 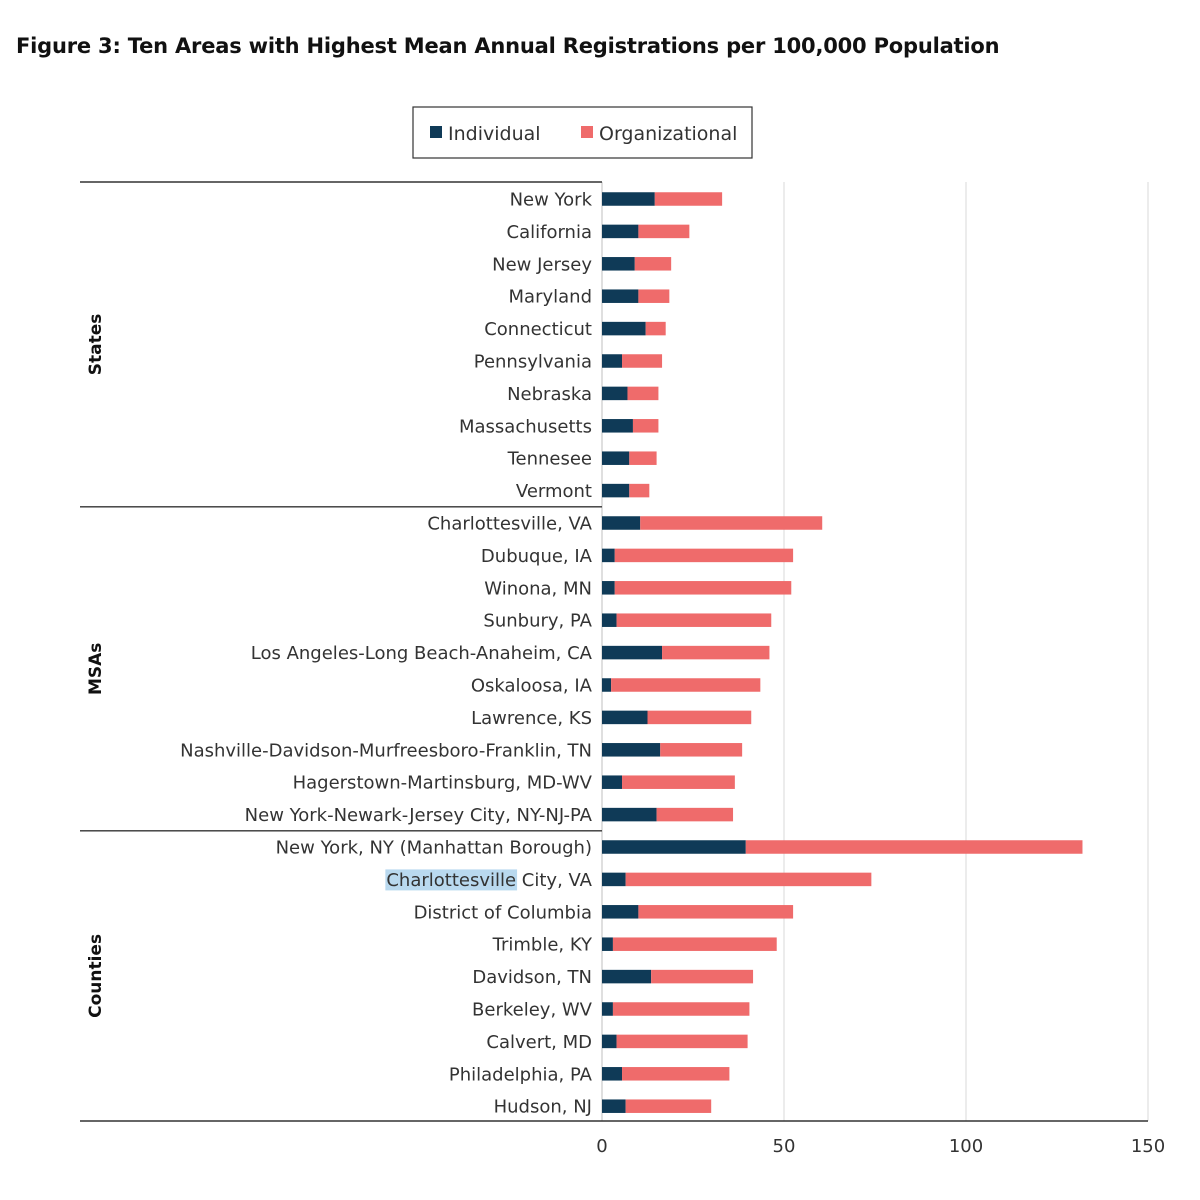 What do you see at coordinates (532, 977) in the screenshot?
I see `category-label: Davidson, TN` at bounding box center [532, 977].